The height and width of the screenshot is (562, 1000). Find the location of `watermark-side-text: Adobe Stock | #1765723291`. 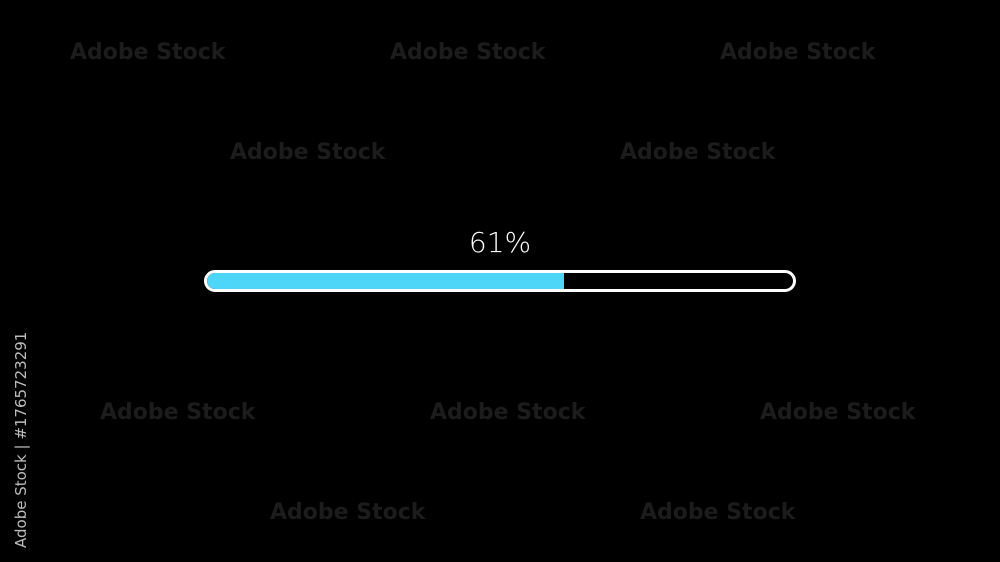

watermark-side-text: Adobe Stock | #1765723291 is located at coordinates (21, 439).